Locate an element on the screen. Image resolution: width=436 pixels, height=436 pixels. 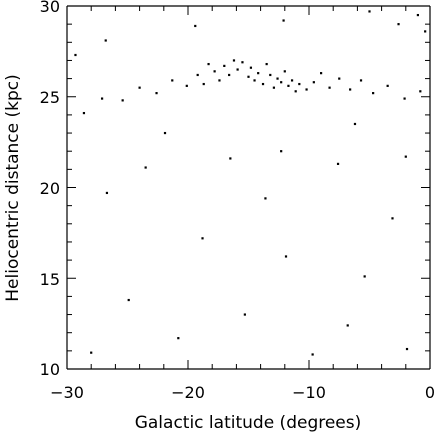
y-tick-label: 15 is located at coordinates (50, 279).